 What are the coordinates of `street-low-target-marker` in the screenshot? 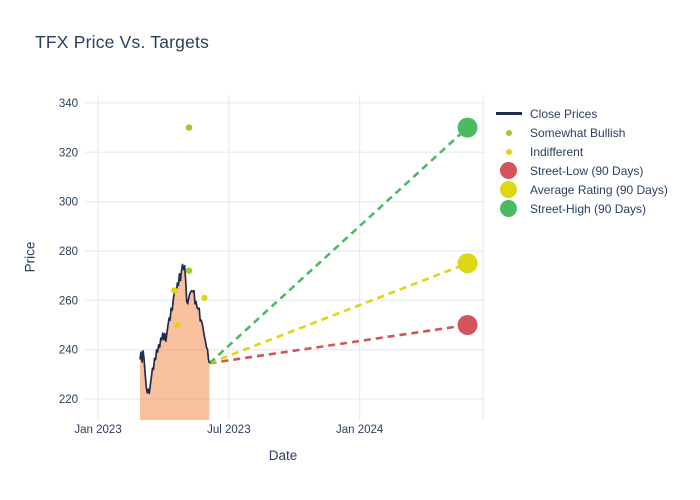 It's located at (467, 324).